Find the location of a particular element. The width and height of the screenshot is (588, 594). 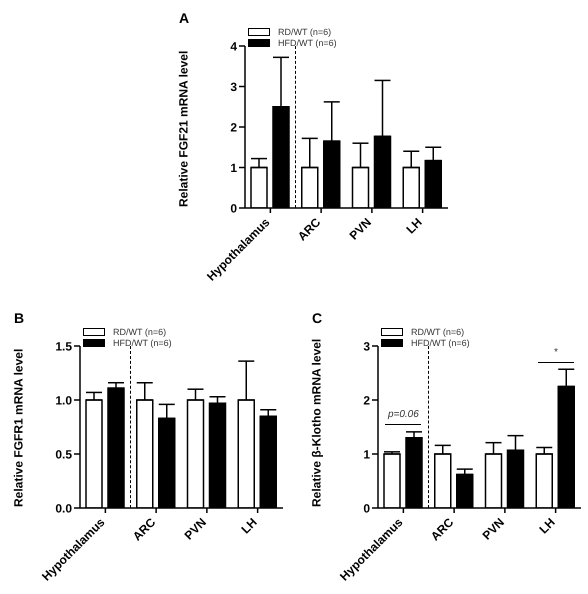

annotation: * is located at coordinates (555, 352).